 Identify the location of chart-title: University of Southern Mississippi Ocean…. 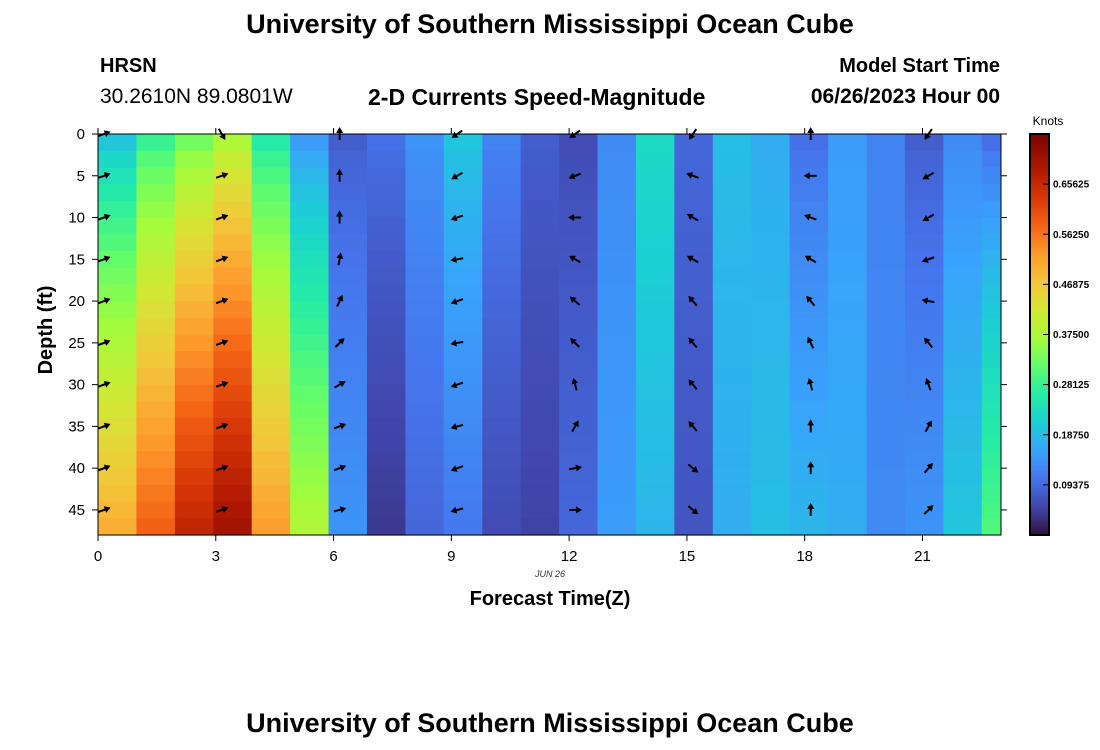
(550, 24).